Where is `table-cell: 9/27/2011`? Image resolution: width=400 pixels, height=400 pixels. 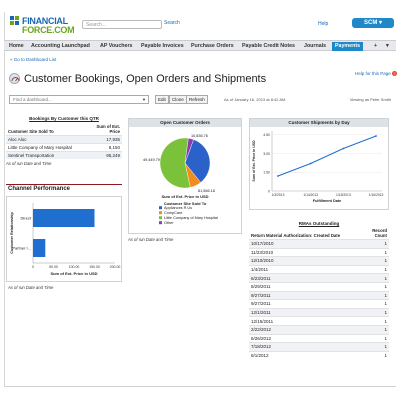 table-cell: 9/27/2011 is located at coordinates (306, 304).